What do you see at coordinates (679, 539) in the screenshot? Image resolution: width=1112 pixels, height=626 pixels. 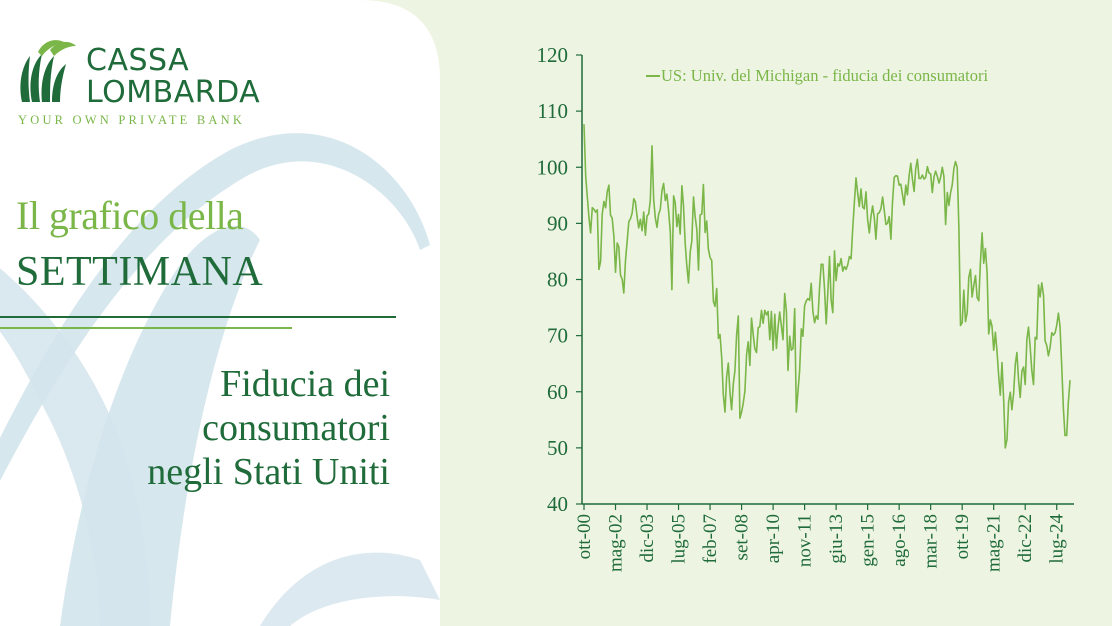 I see `x-tick-label: lug-05` at bounding box center [679, 539].